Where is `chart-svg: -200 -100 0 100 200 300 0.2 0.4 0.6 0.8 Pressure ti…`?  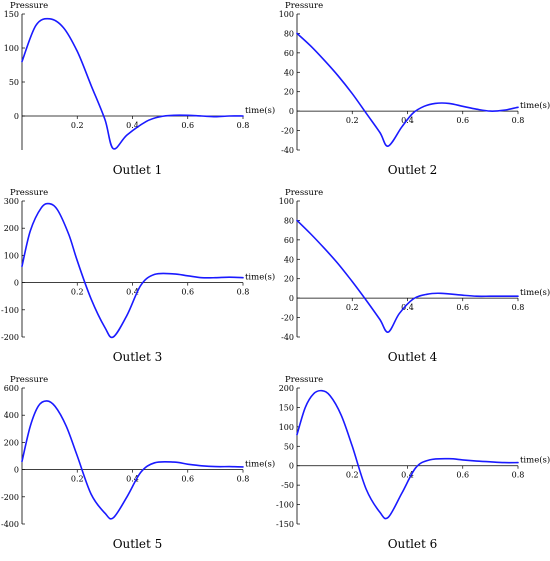 chart-svg: -200 -100 0 100 200 300 0.2 0.4 0.6 0.8 Pressure ti… is located at coordinates (138, 265).